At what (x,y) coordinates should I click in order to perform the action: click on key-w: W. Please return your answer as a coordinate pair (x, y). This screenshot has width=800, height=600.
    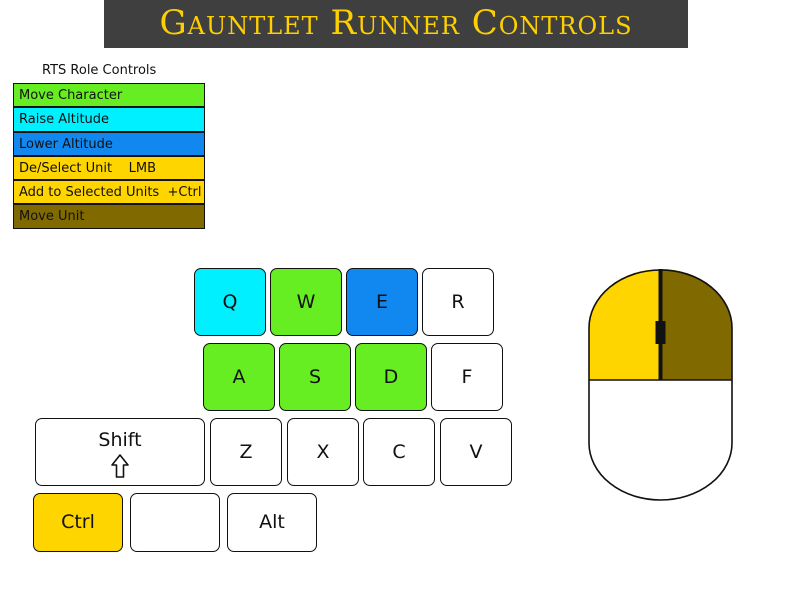
    Looking at the image, I should click on (306, 302).